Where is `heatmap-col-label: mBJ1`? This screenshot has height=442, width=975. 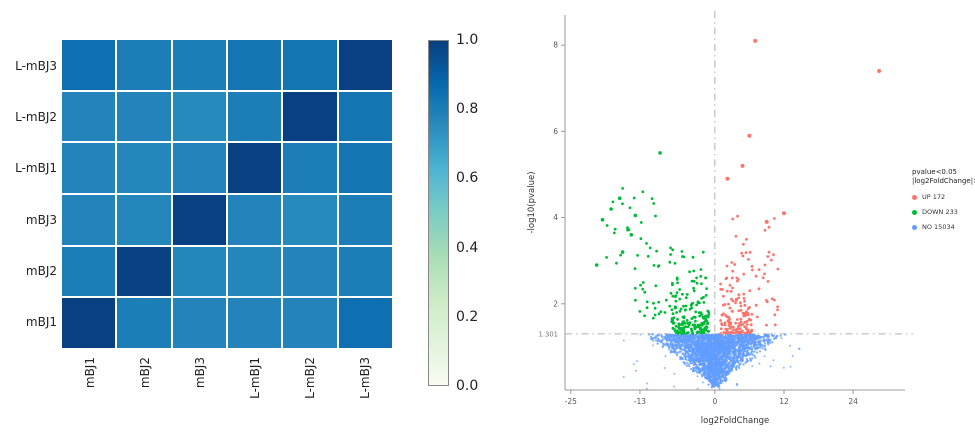
heatmap-col-label: mBJ1 is located at coordinates (89, 373).